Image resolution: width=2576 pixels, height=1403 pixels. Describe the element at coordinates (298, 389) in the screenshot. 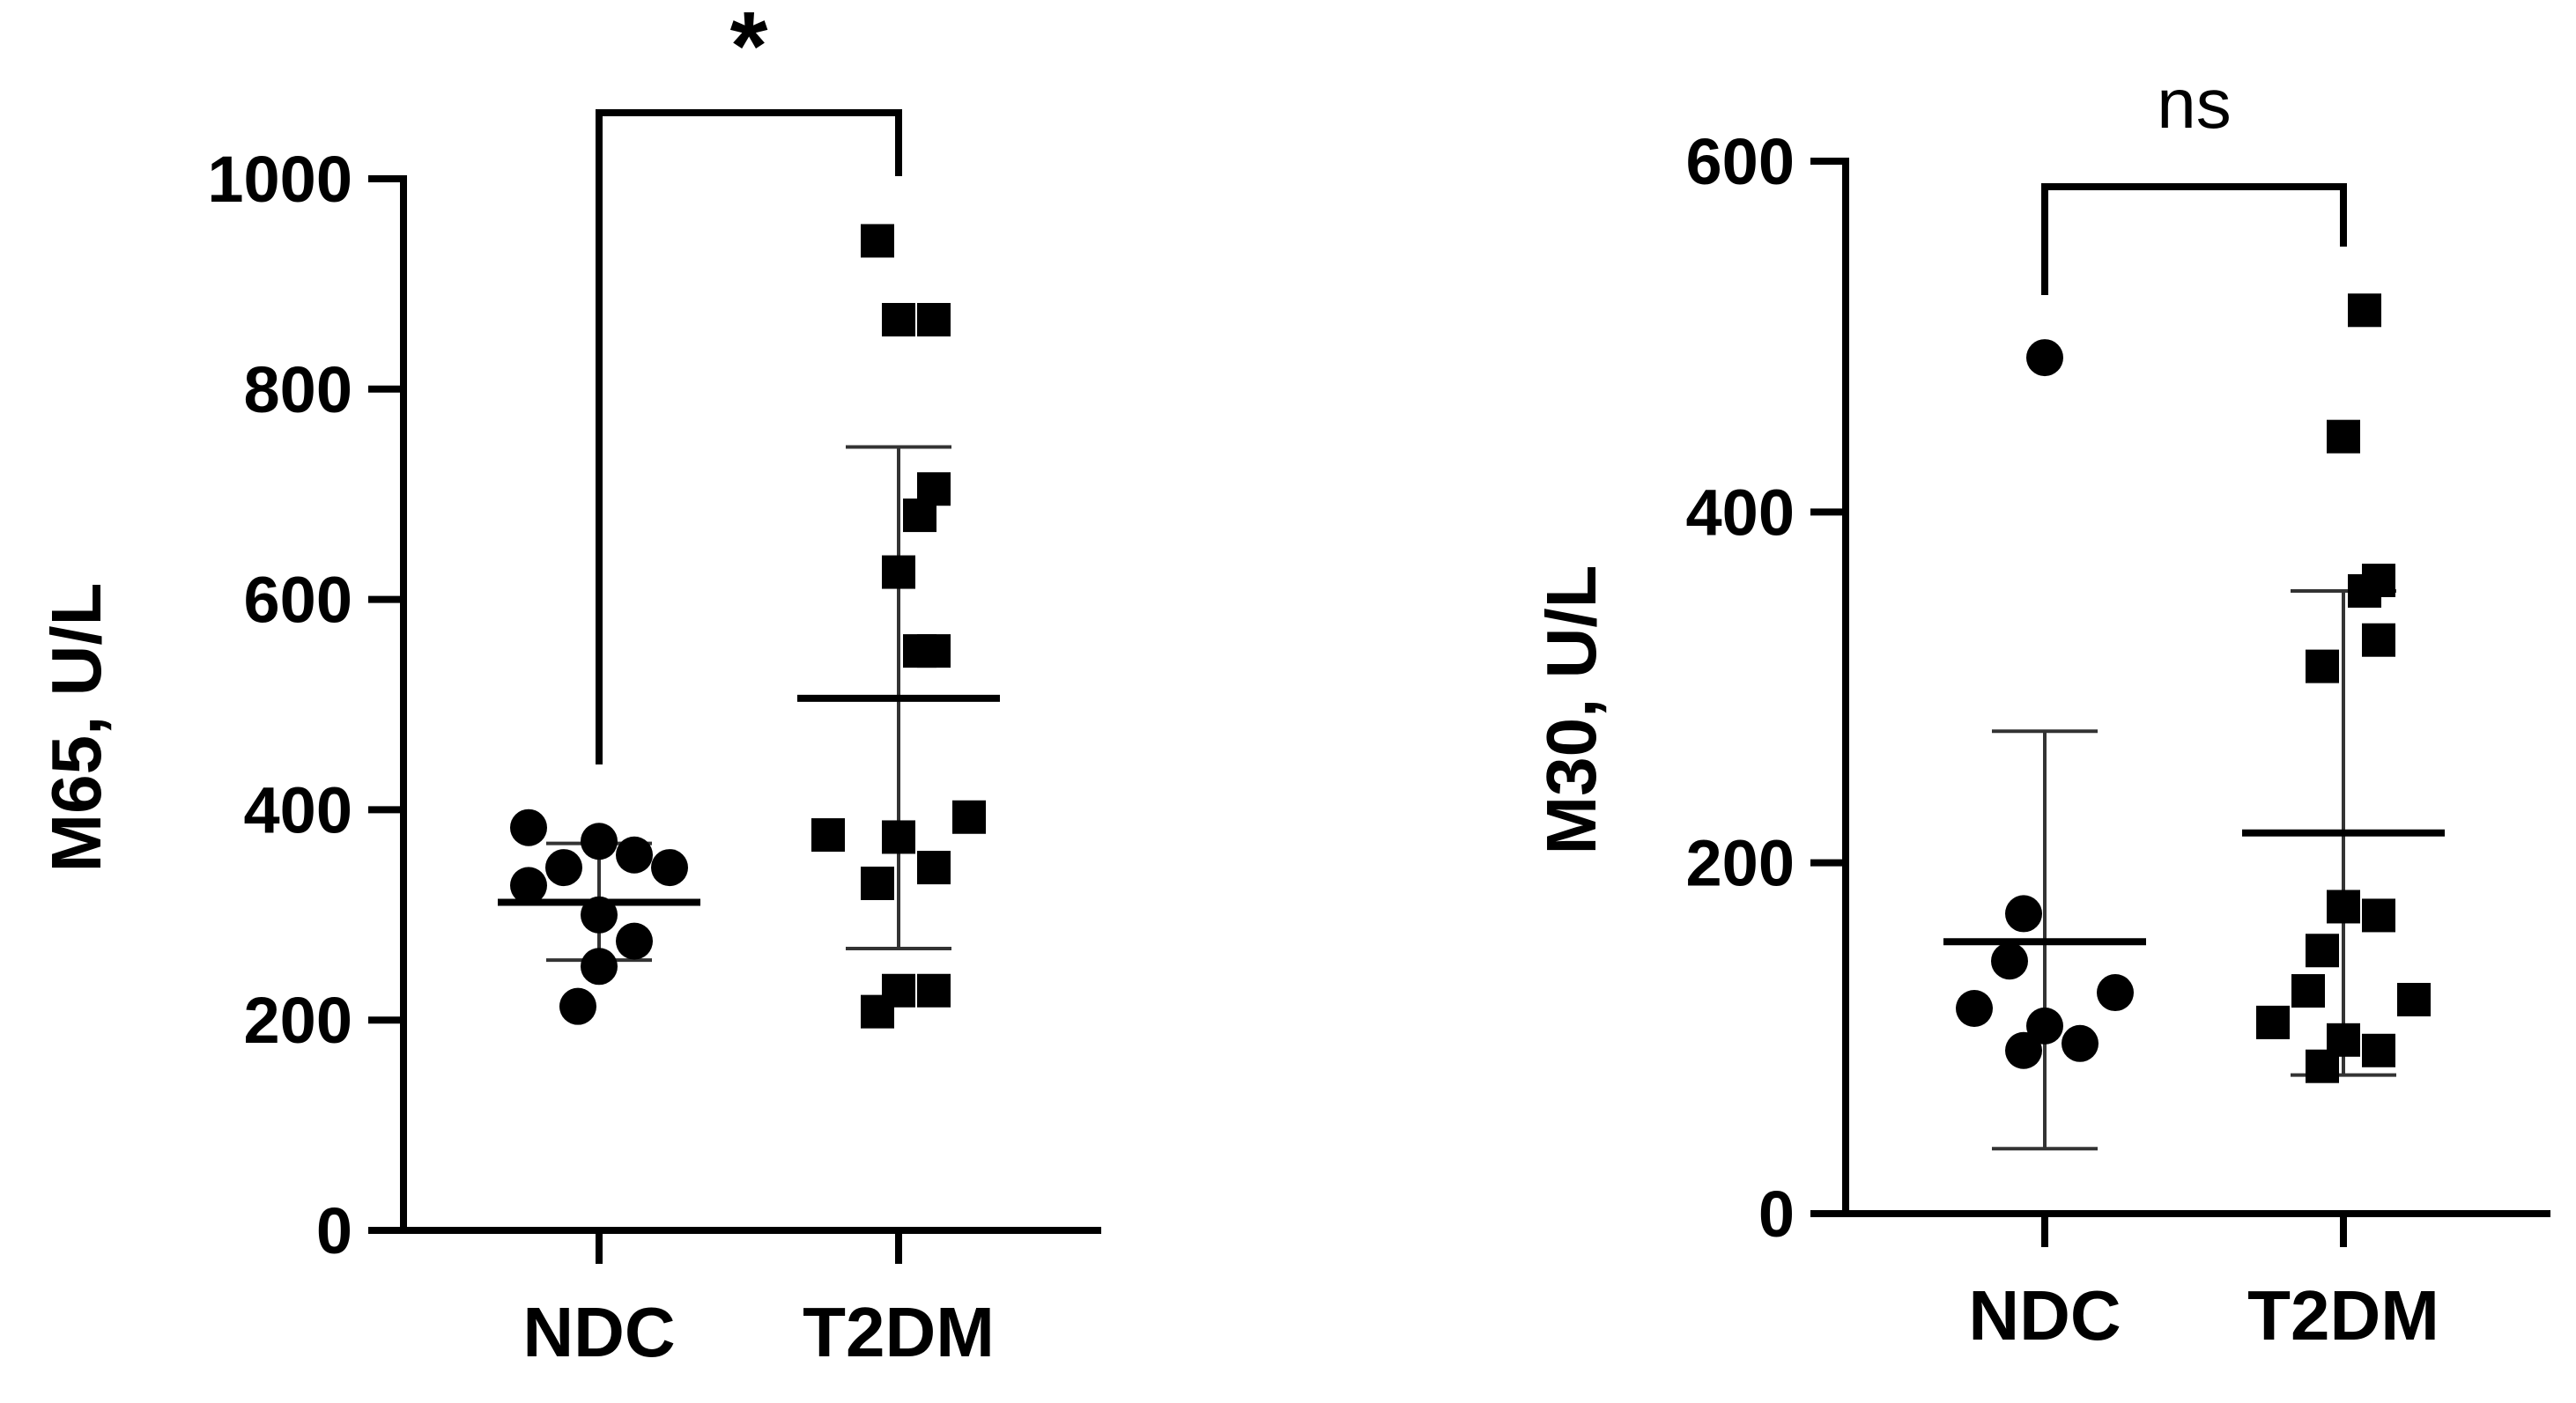

I see `y-tick-label: 800` at that location.